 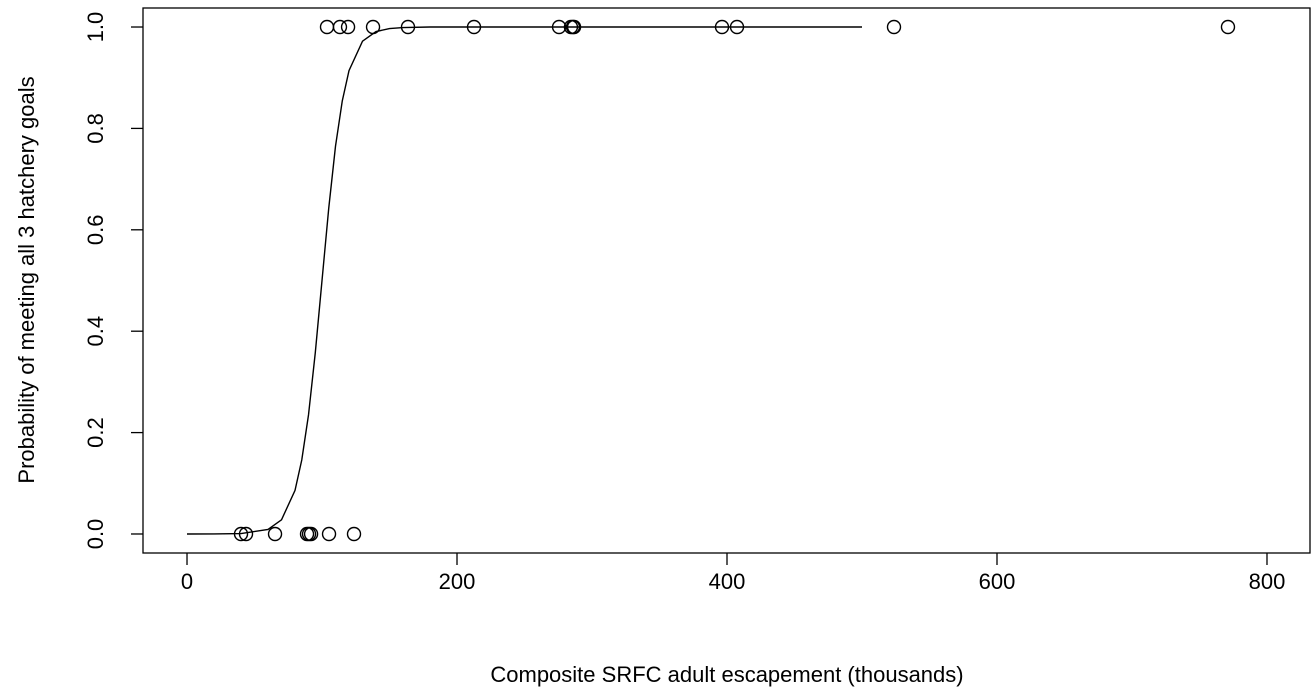 I want to click on x-tick-label: 800, so click(x=1267, y=581).